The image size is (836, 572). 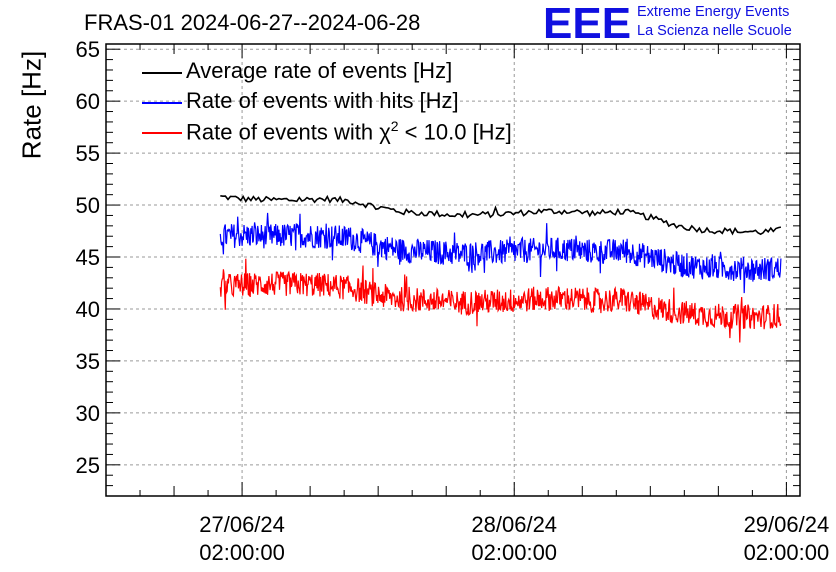 What do you see at coordinates (500, 300) in the screenshot?
I see `series-line-chi2` at bounding box center [500, 300].